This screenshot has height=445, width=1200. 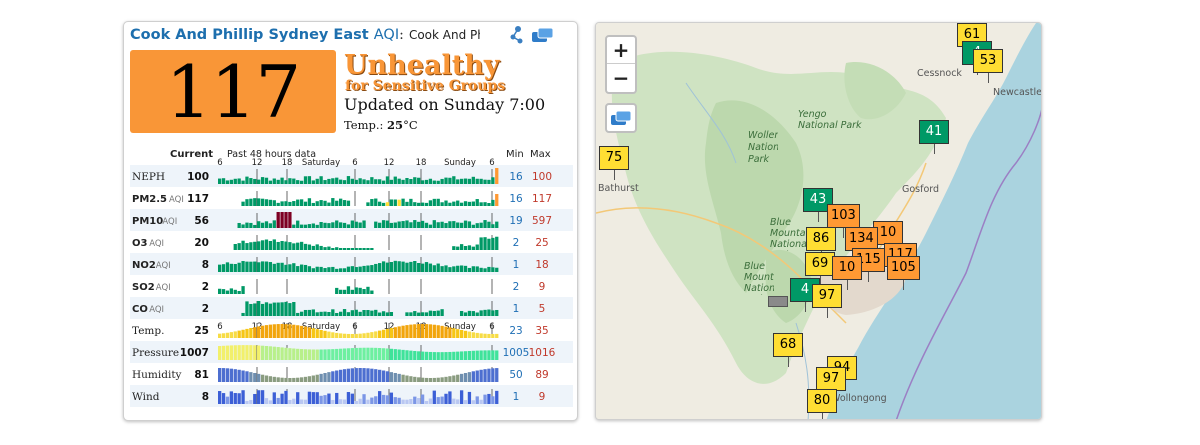 I want to click on row-min-value: 19, so click(x=515, y=221).